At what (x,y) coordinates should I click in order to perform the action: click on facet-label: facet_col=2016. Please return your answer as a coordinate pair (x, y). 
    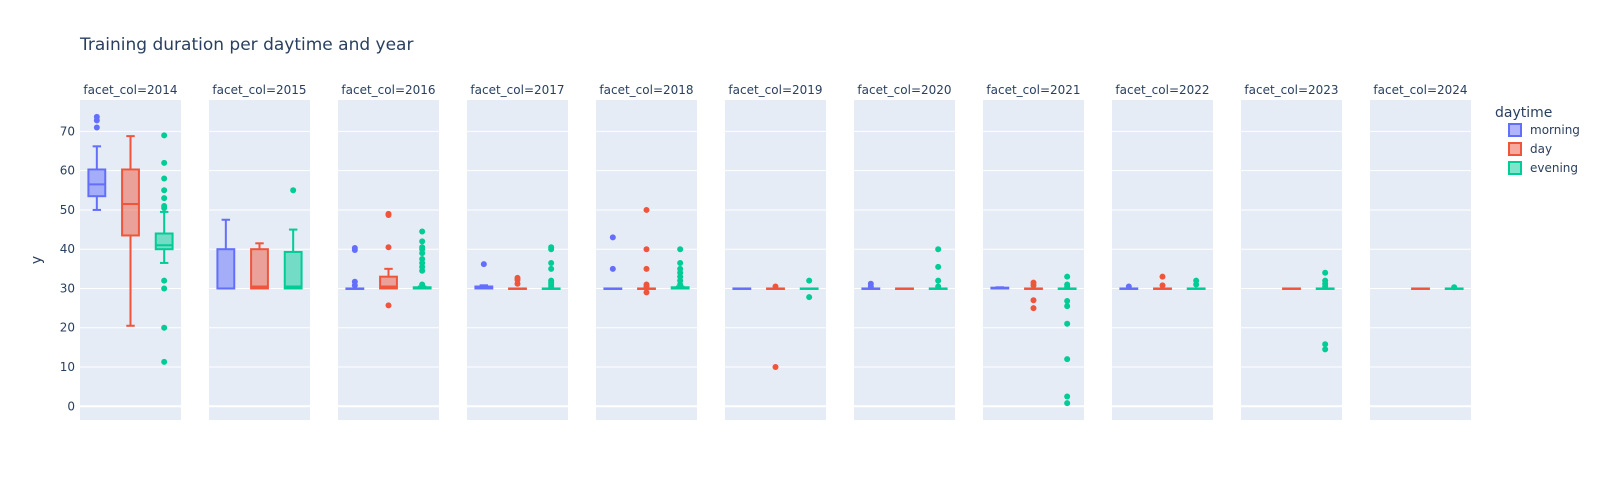
    Looking at the image, I should click on (388, 90).